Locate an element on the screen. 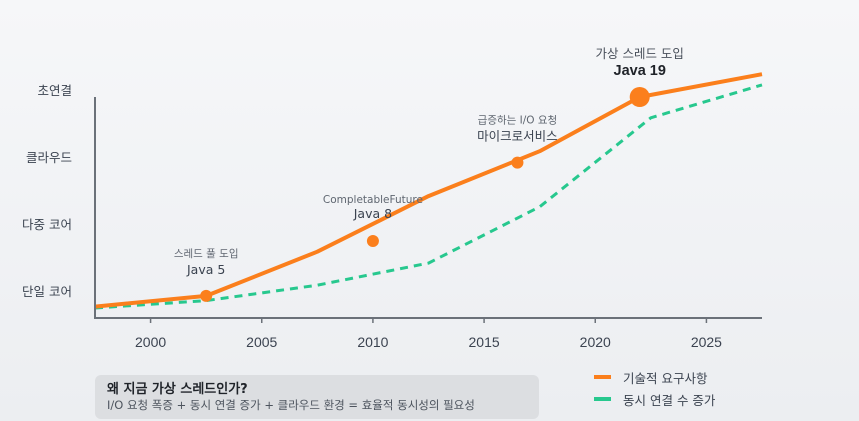  x-tick-label: 2005 is located at coordinates (261, 342).